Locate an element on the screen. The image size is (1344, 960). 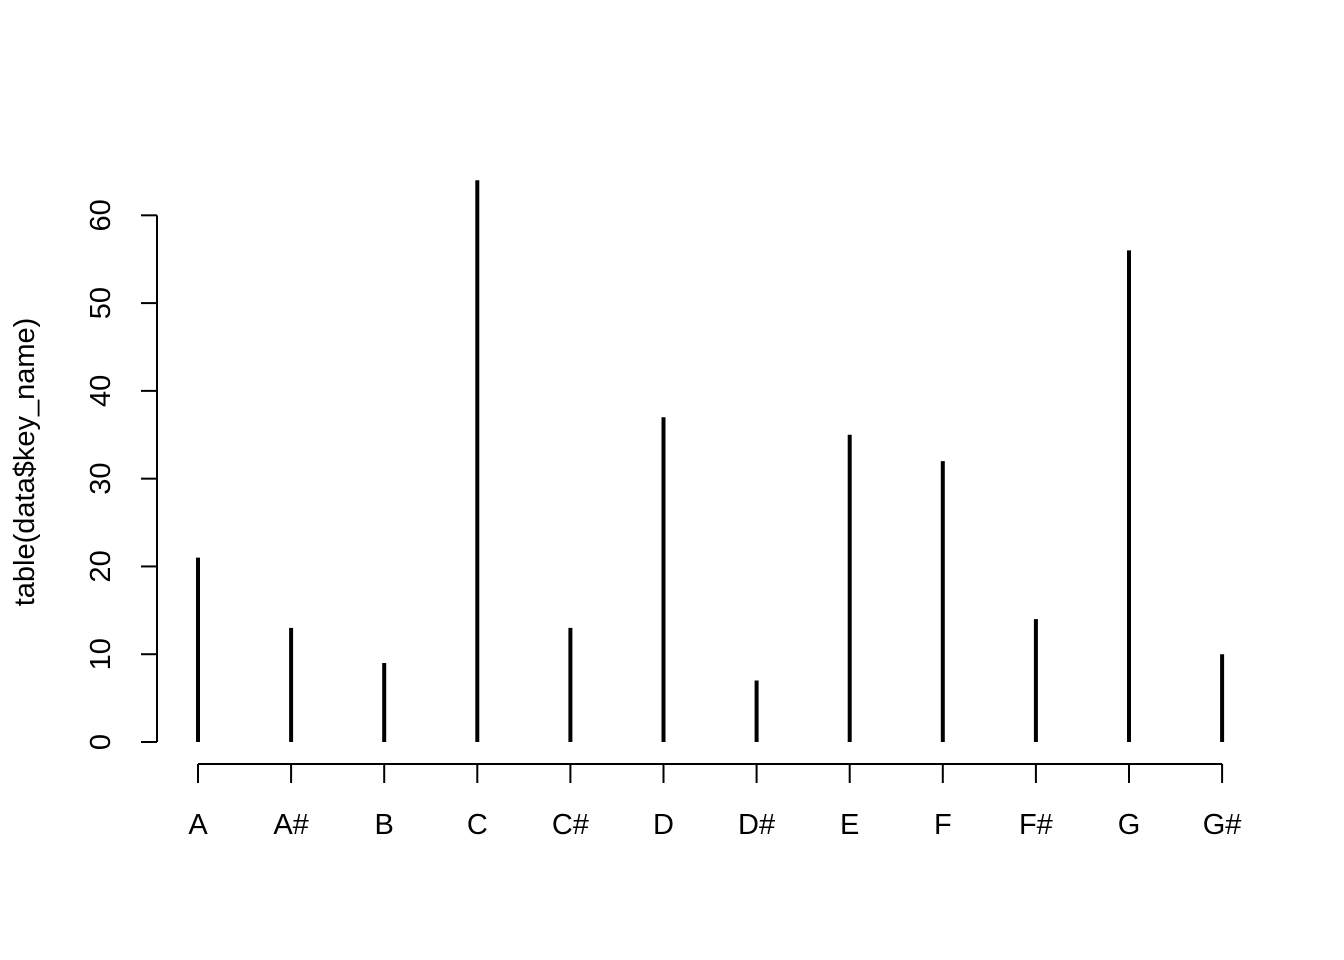
y-tick-label: 40 is located at coordinates (101, 391).